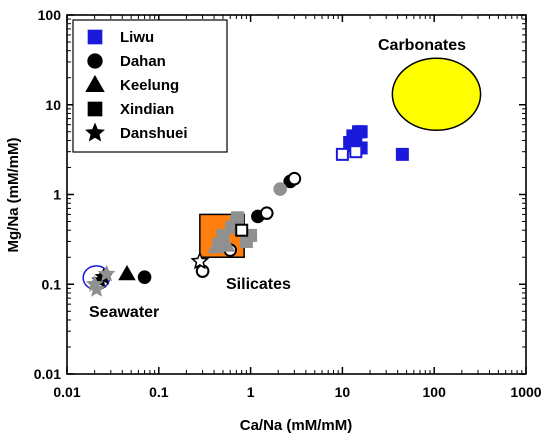 The height and width of the screenshot is (444, 550). Describe the element at coordinates (47, 374) in the screenshot. I see `y-tick-label: 0.01` at that location.